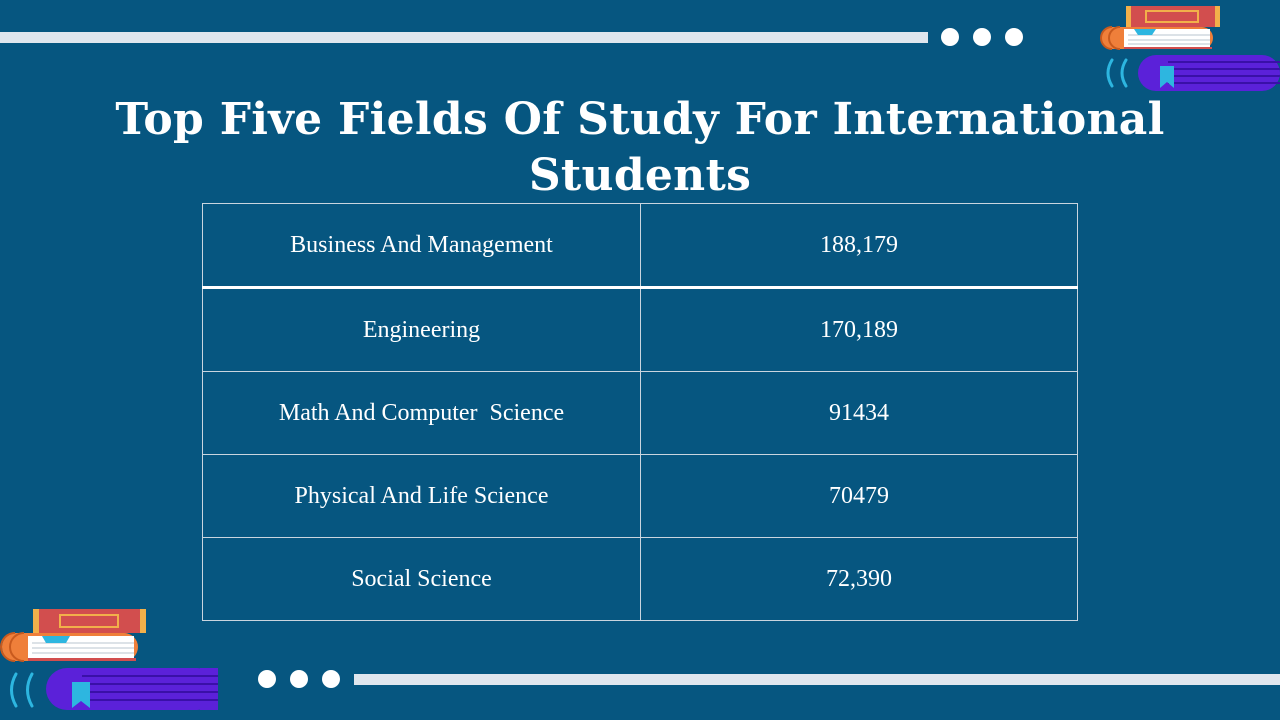 The width and height of the screenshot is (1280, 720). I want to click on student-count-cell: 70479, so click(859, 496).